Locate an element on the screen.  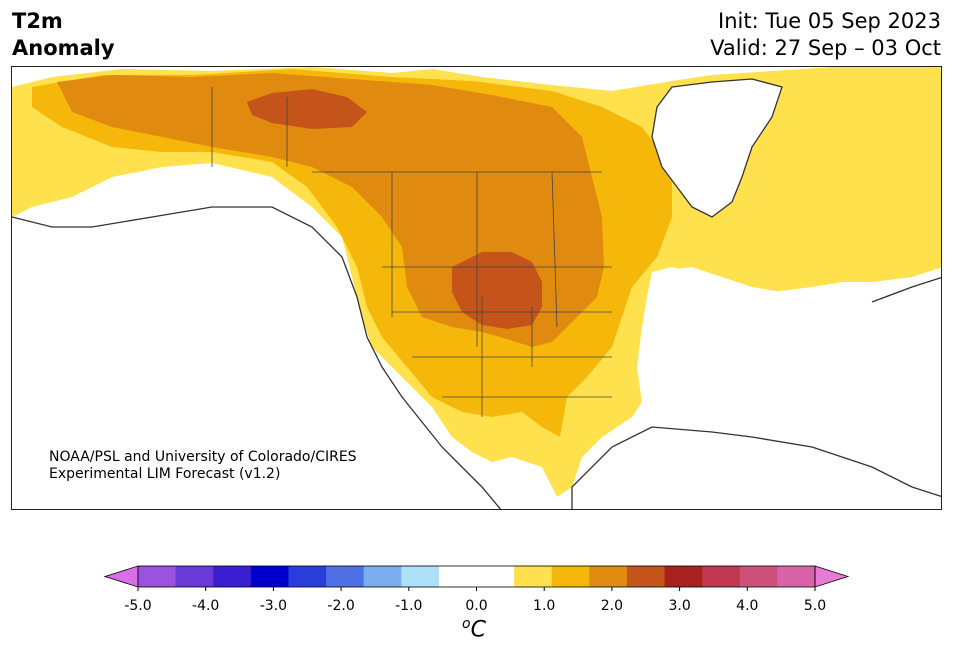
colorbar-tick-label: 4.0 is located at coordinates (747, 606).